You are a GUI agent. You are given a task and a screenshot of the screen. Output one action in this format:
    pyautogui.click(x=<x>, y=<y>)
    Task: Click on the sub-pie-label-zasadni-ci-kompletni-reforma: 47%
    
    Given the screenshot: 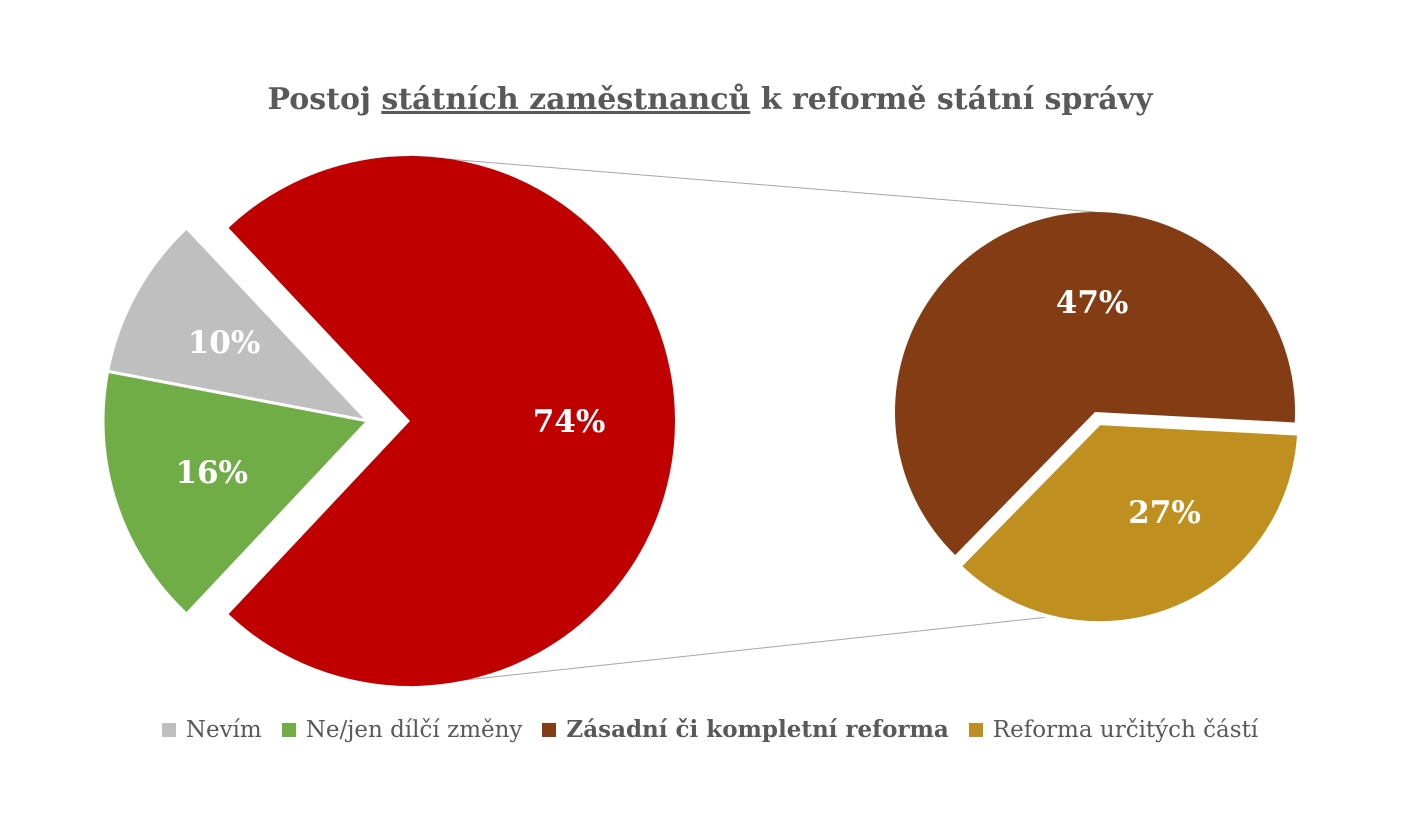 What is the action you would take?
    pyautogui.click(x=1092, y=303)
    